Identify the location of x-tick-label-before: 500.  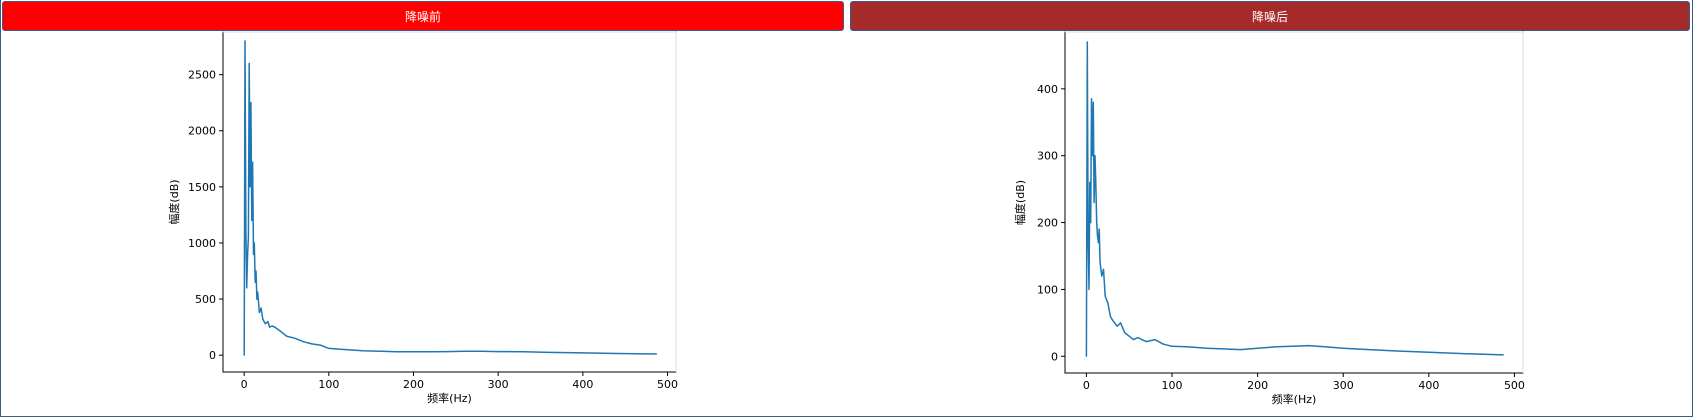
(667, 384).